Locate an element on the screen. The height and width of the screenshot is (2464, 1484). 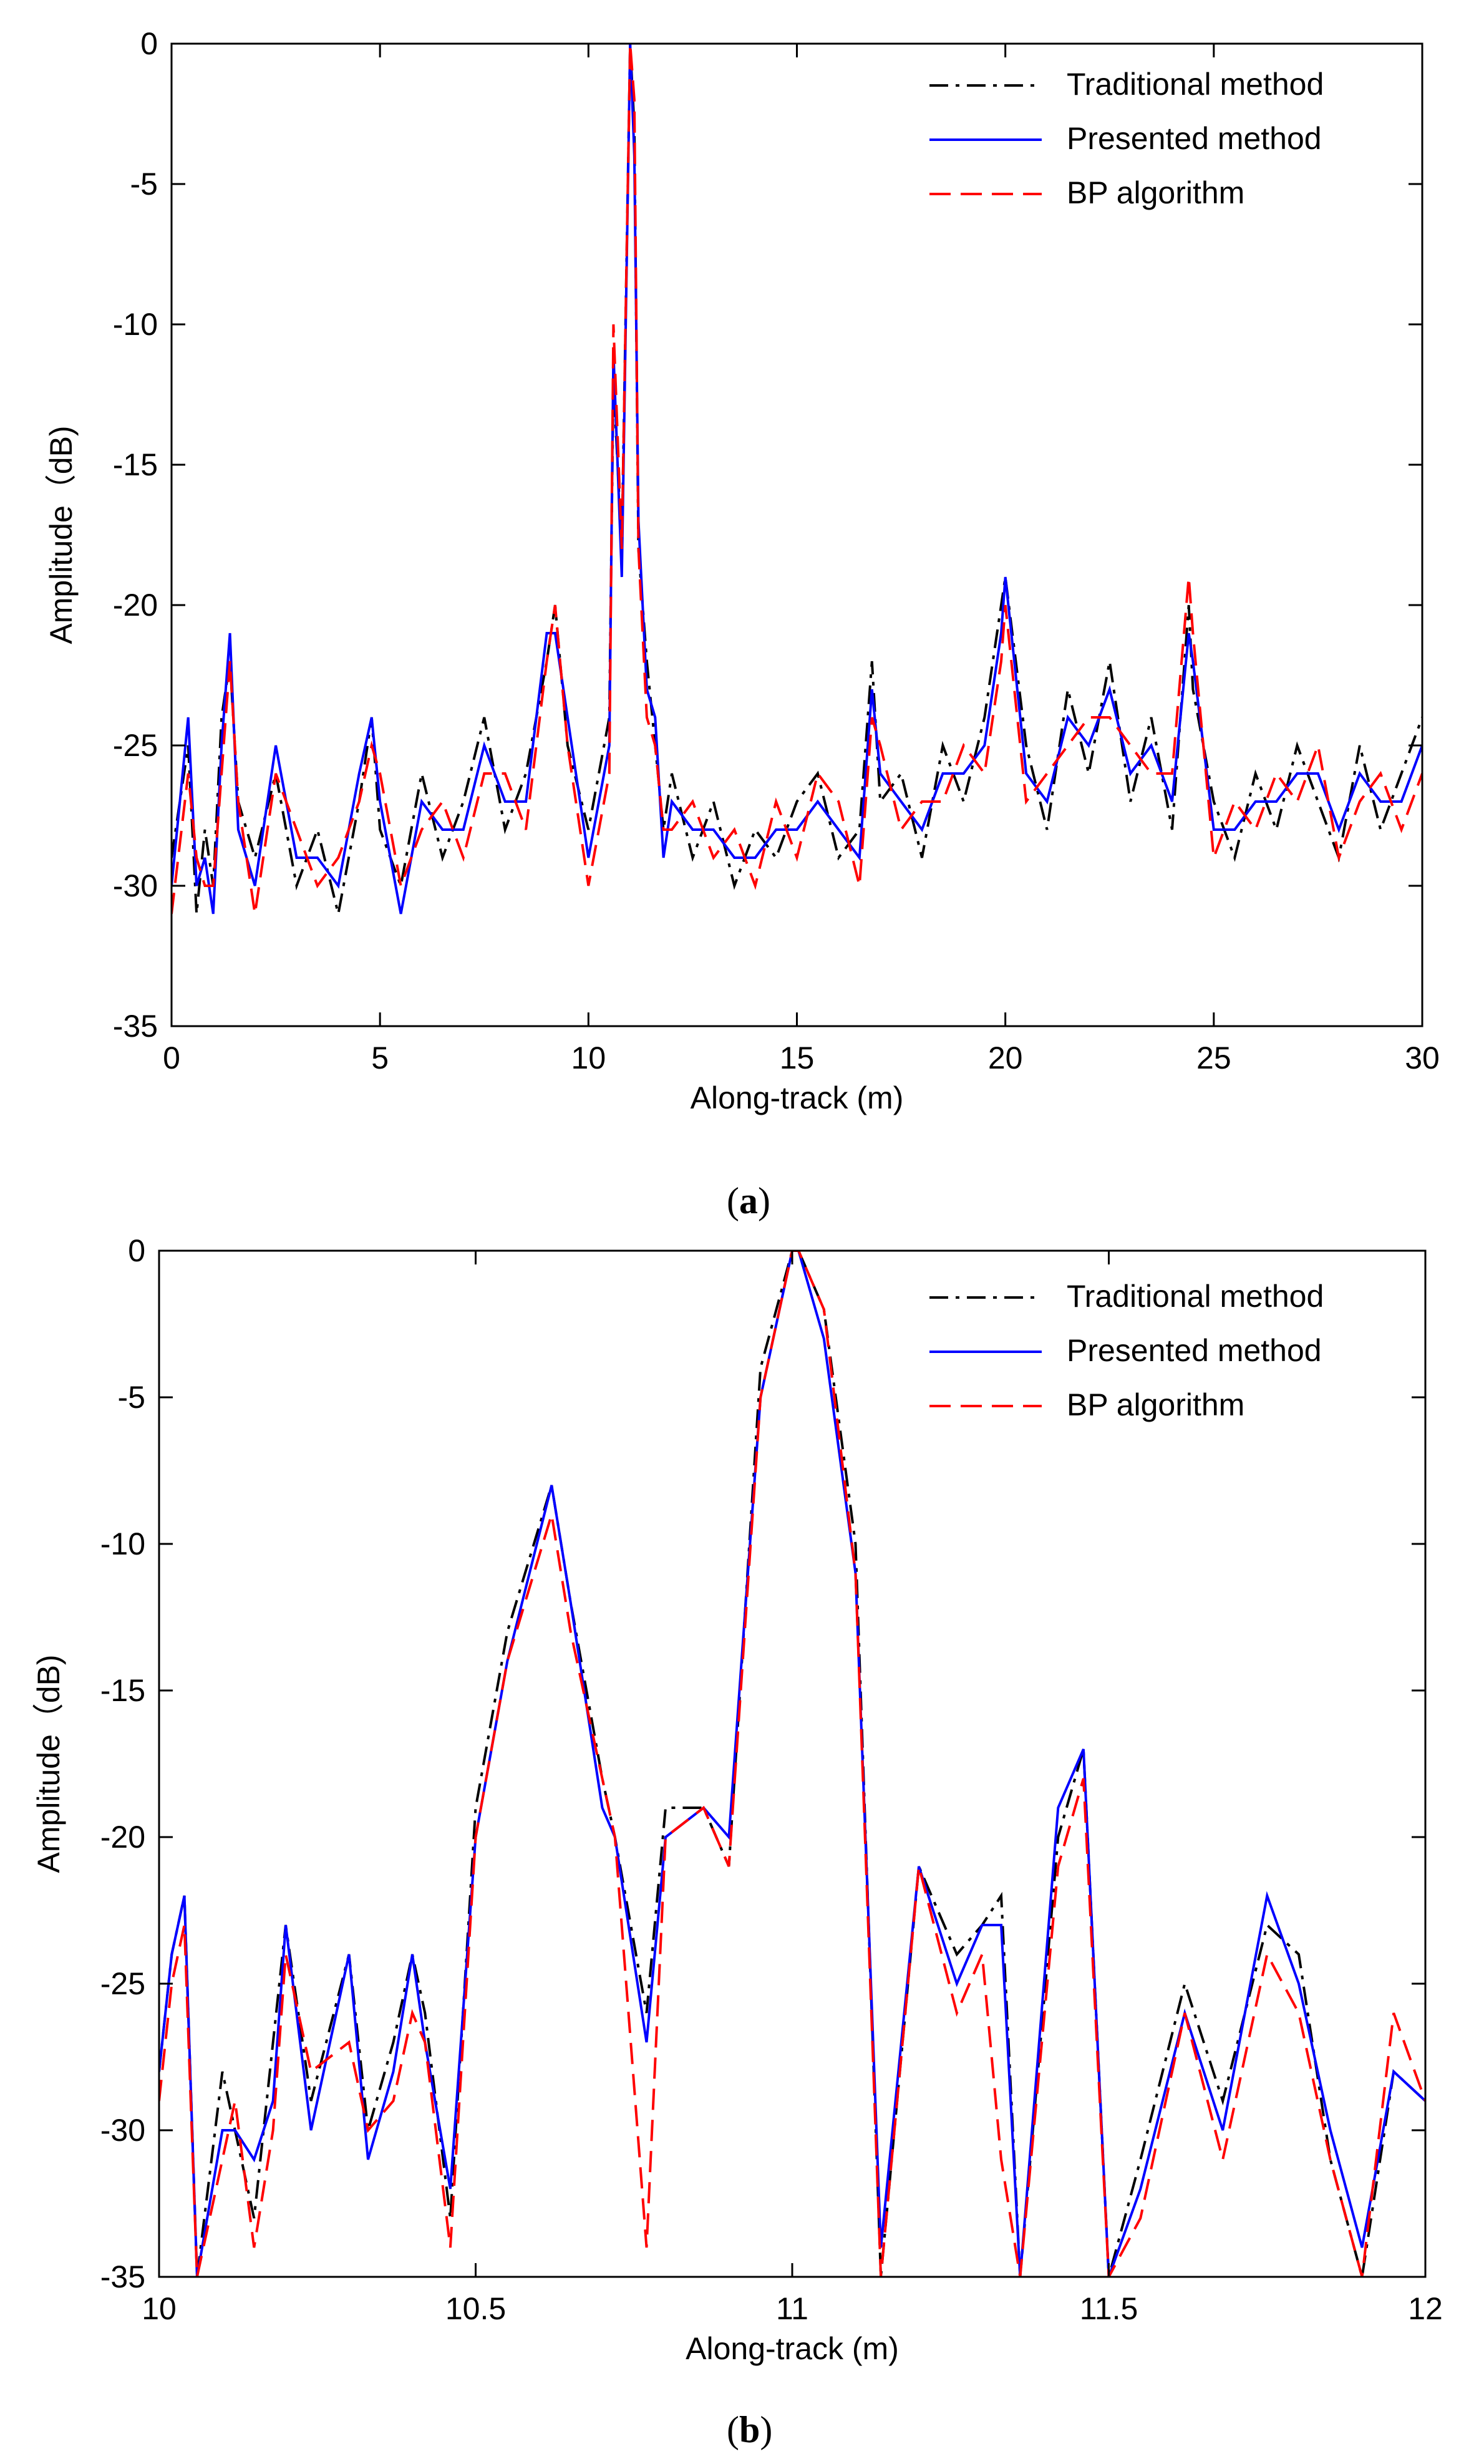
chart-b-x-tick-label: 12 is located at coordinates (1425, 2308).